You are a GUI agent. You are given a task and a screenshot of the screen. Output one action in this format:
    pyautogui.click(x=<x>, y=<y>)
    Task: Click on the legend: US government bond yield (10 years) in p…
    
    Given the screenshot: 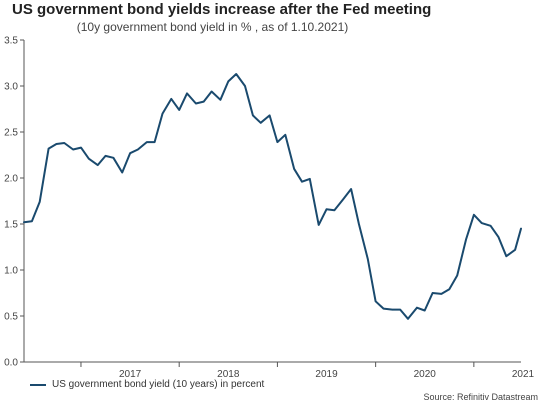 What is the action you would take?
    pyautogui.click(x=147, y=384)
    